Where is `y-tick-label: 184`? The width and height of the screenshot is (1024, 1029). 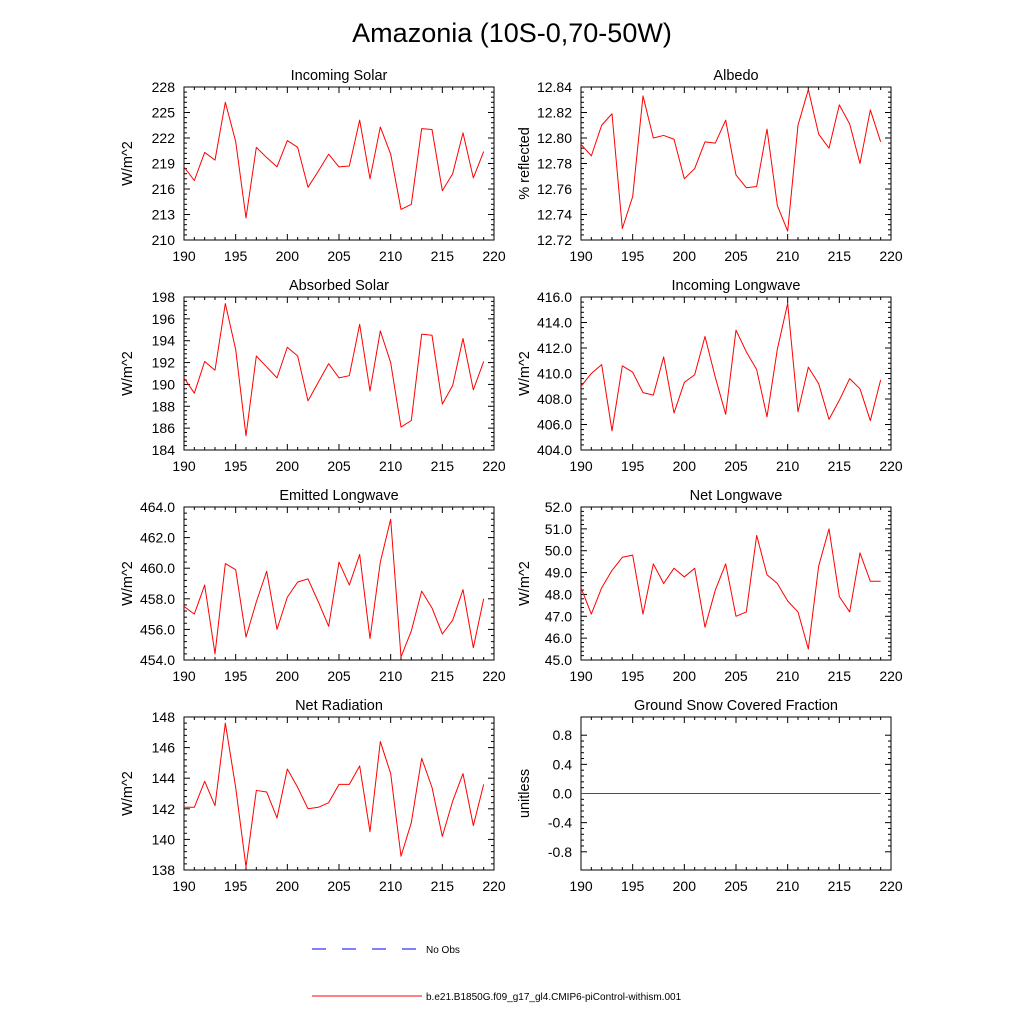 y-tick-label: 184 is located at coordinates (164, 450).